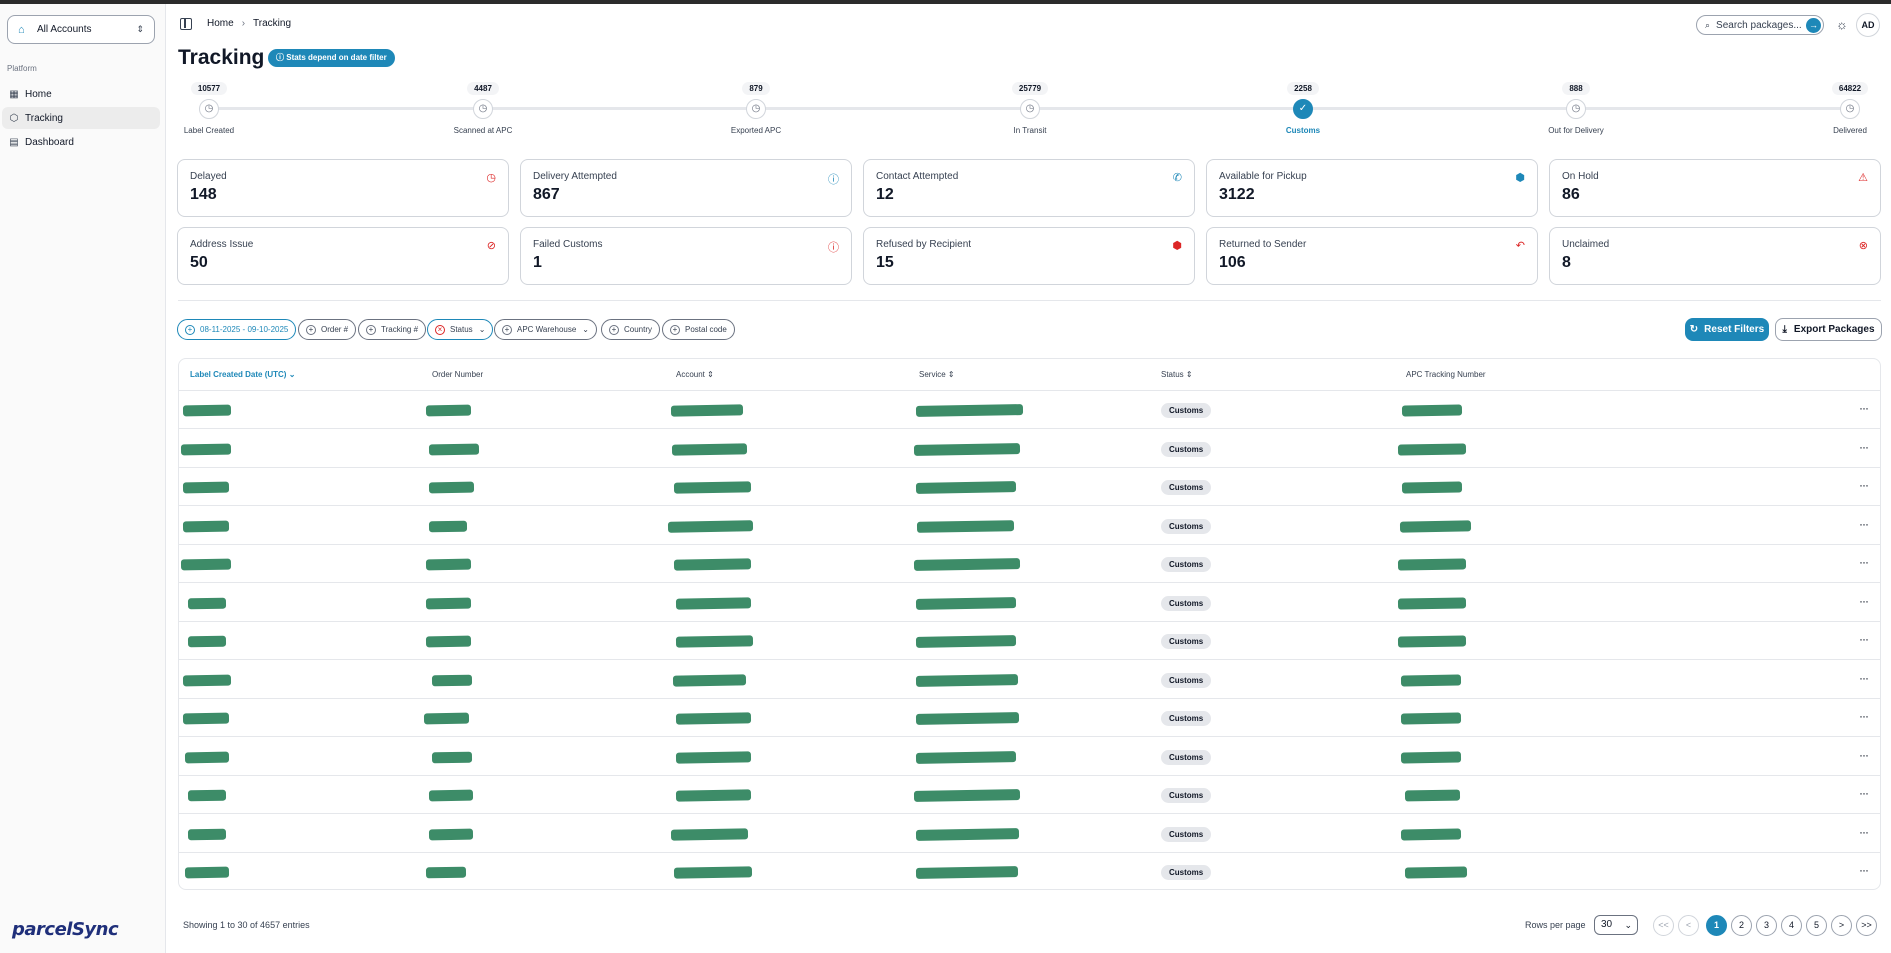 The height and width of the screenshot is (953, 1891). Describe the element at coordinates (695, 374) in the screenshot. I see `column-account: Account ⇕` at that location.